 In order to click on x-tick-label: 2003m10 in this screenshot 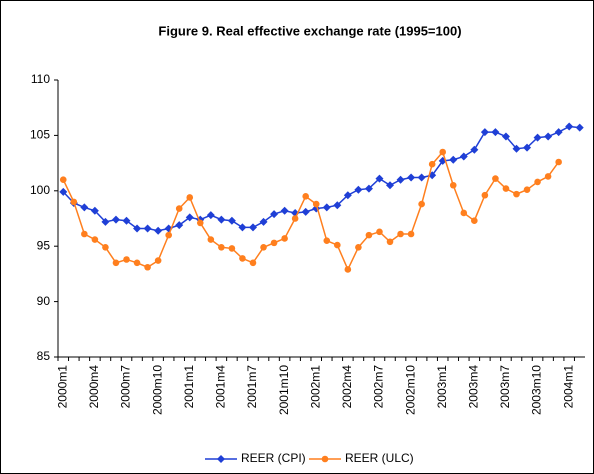, I will do `click(537, 390)`.